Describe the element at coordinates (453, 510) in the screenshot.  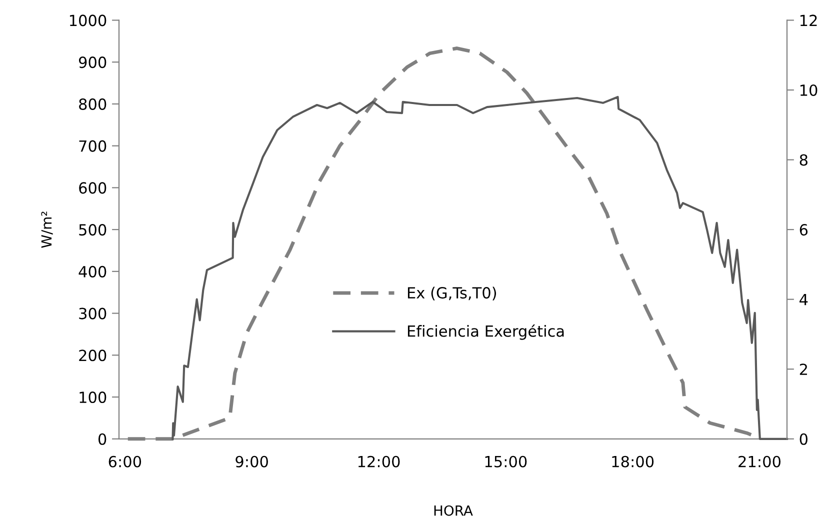
I see `x-axis-title: HORA` at that location.